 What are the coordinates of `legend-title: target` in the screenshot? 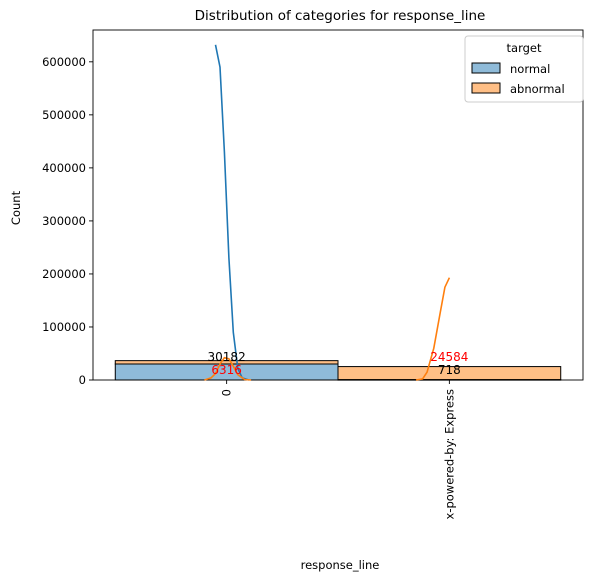 It's located at (524, 48).